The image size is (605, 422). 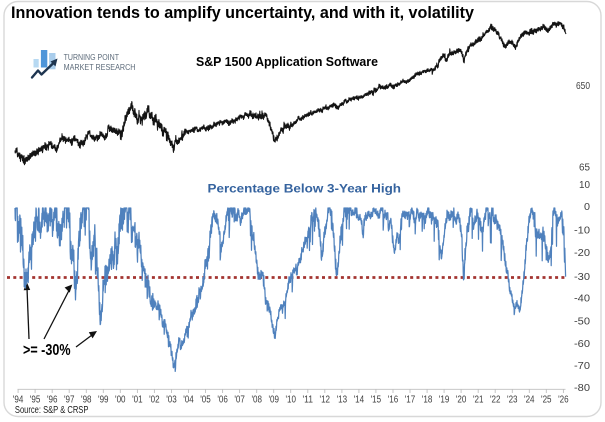 I want to click on svg-text: '23, so click(x=512, y=399).